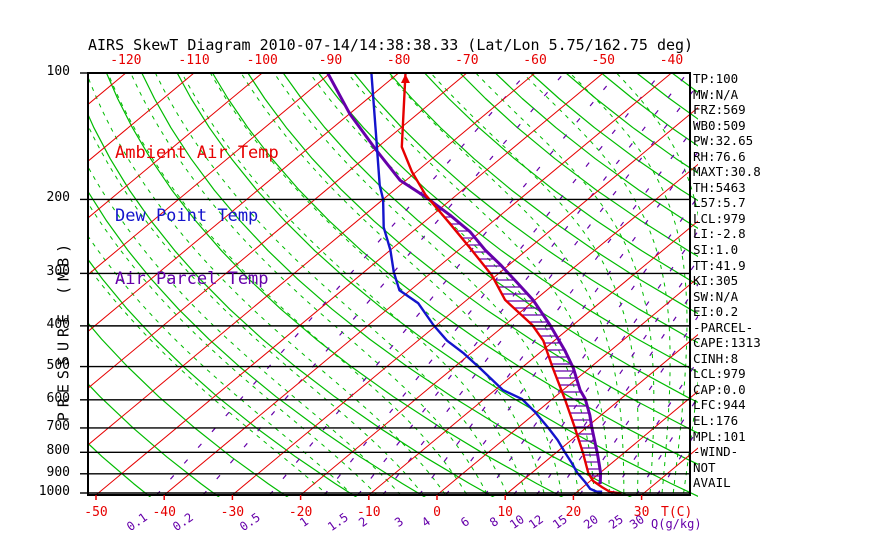  Describe the element at coordinates (330, 60) in the screenshot. I see `temp-top-tick-label: -90` at that location.